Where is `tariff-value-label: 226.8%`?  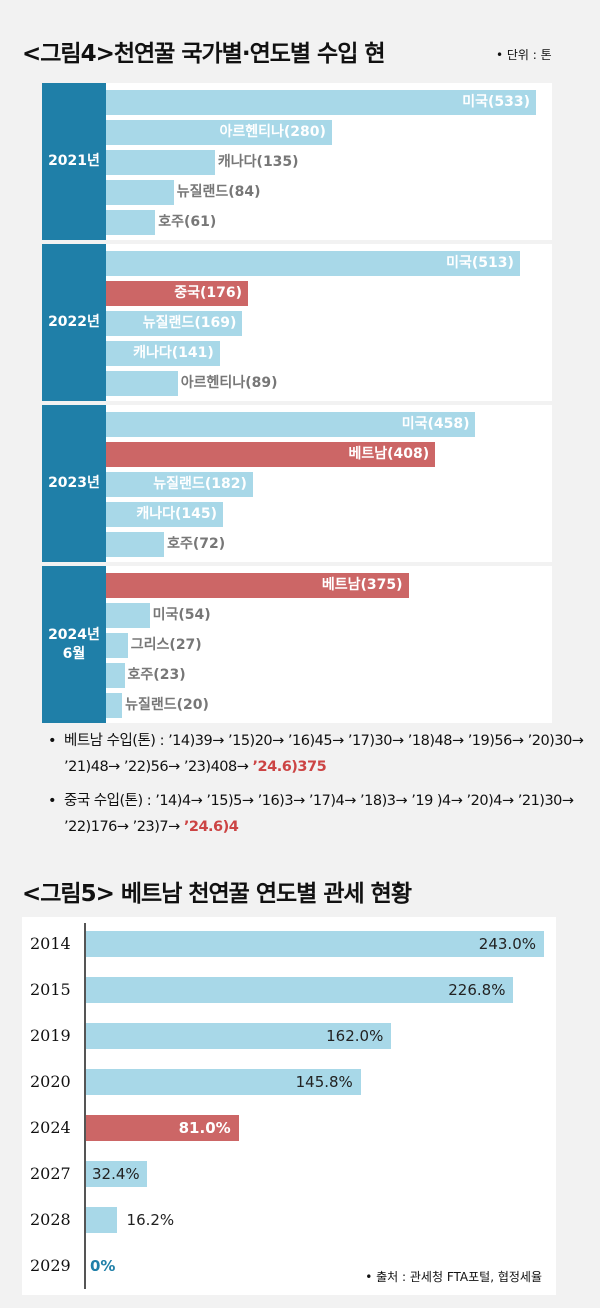 tariff-value-label: 226.8% is located at coordinates (477, 990).